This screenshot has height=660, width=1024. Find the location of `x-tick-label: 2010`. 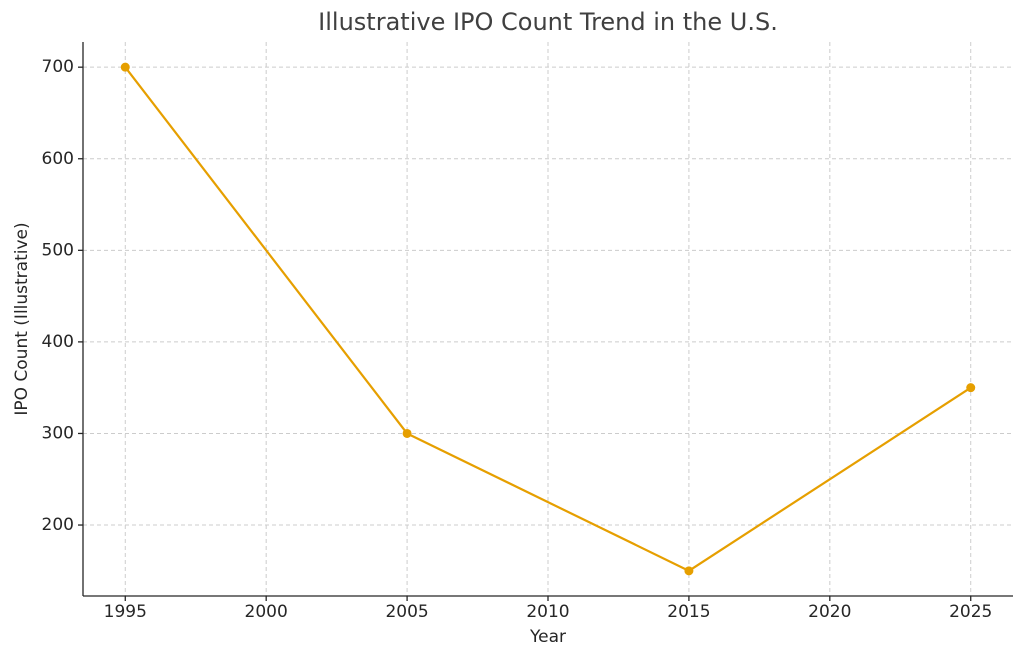

x-tick-label: 2010 is located at coordinates (547, 612).